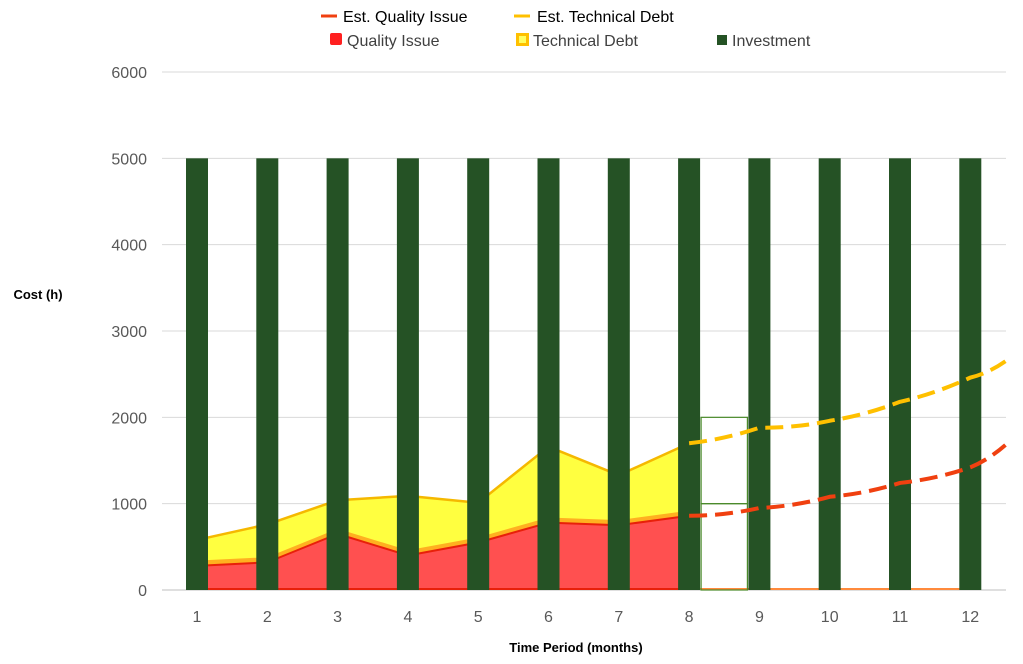 The width and height of the screenshot is (1023, 664). Describe the element at coordinates (724, 547) in the screenshot. I see `investment-outline-lower` at that location.